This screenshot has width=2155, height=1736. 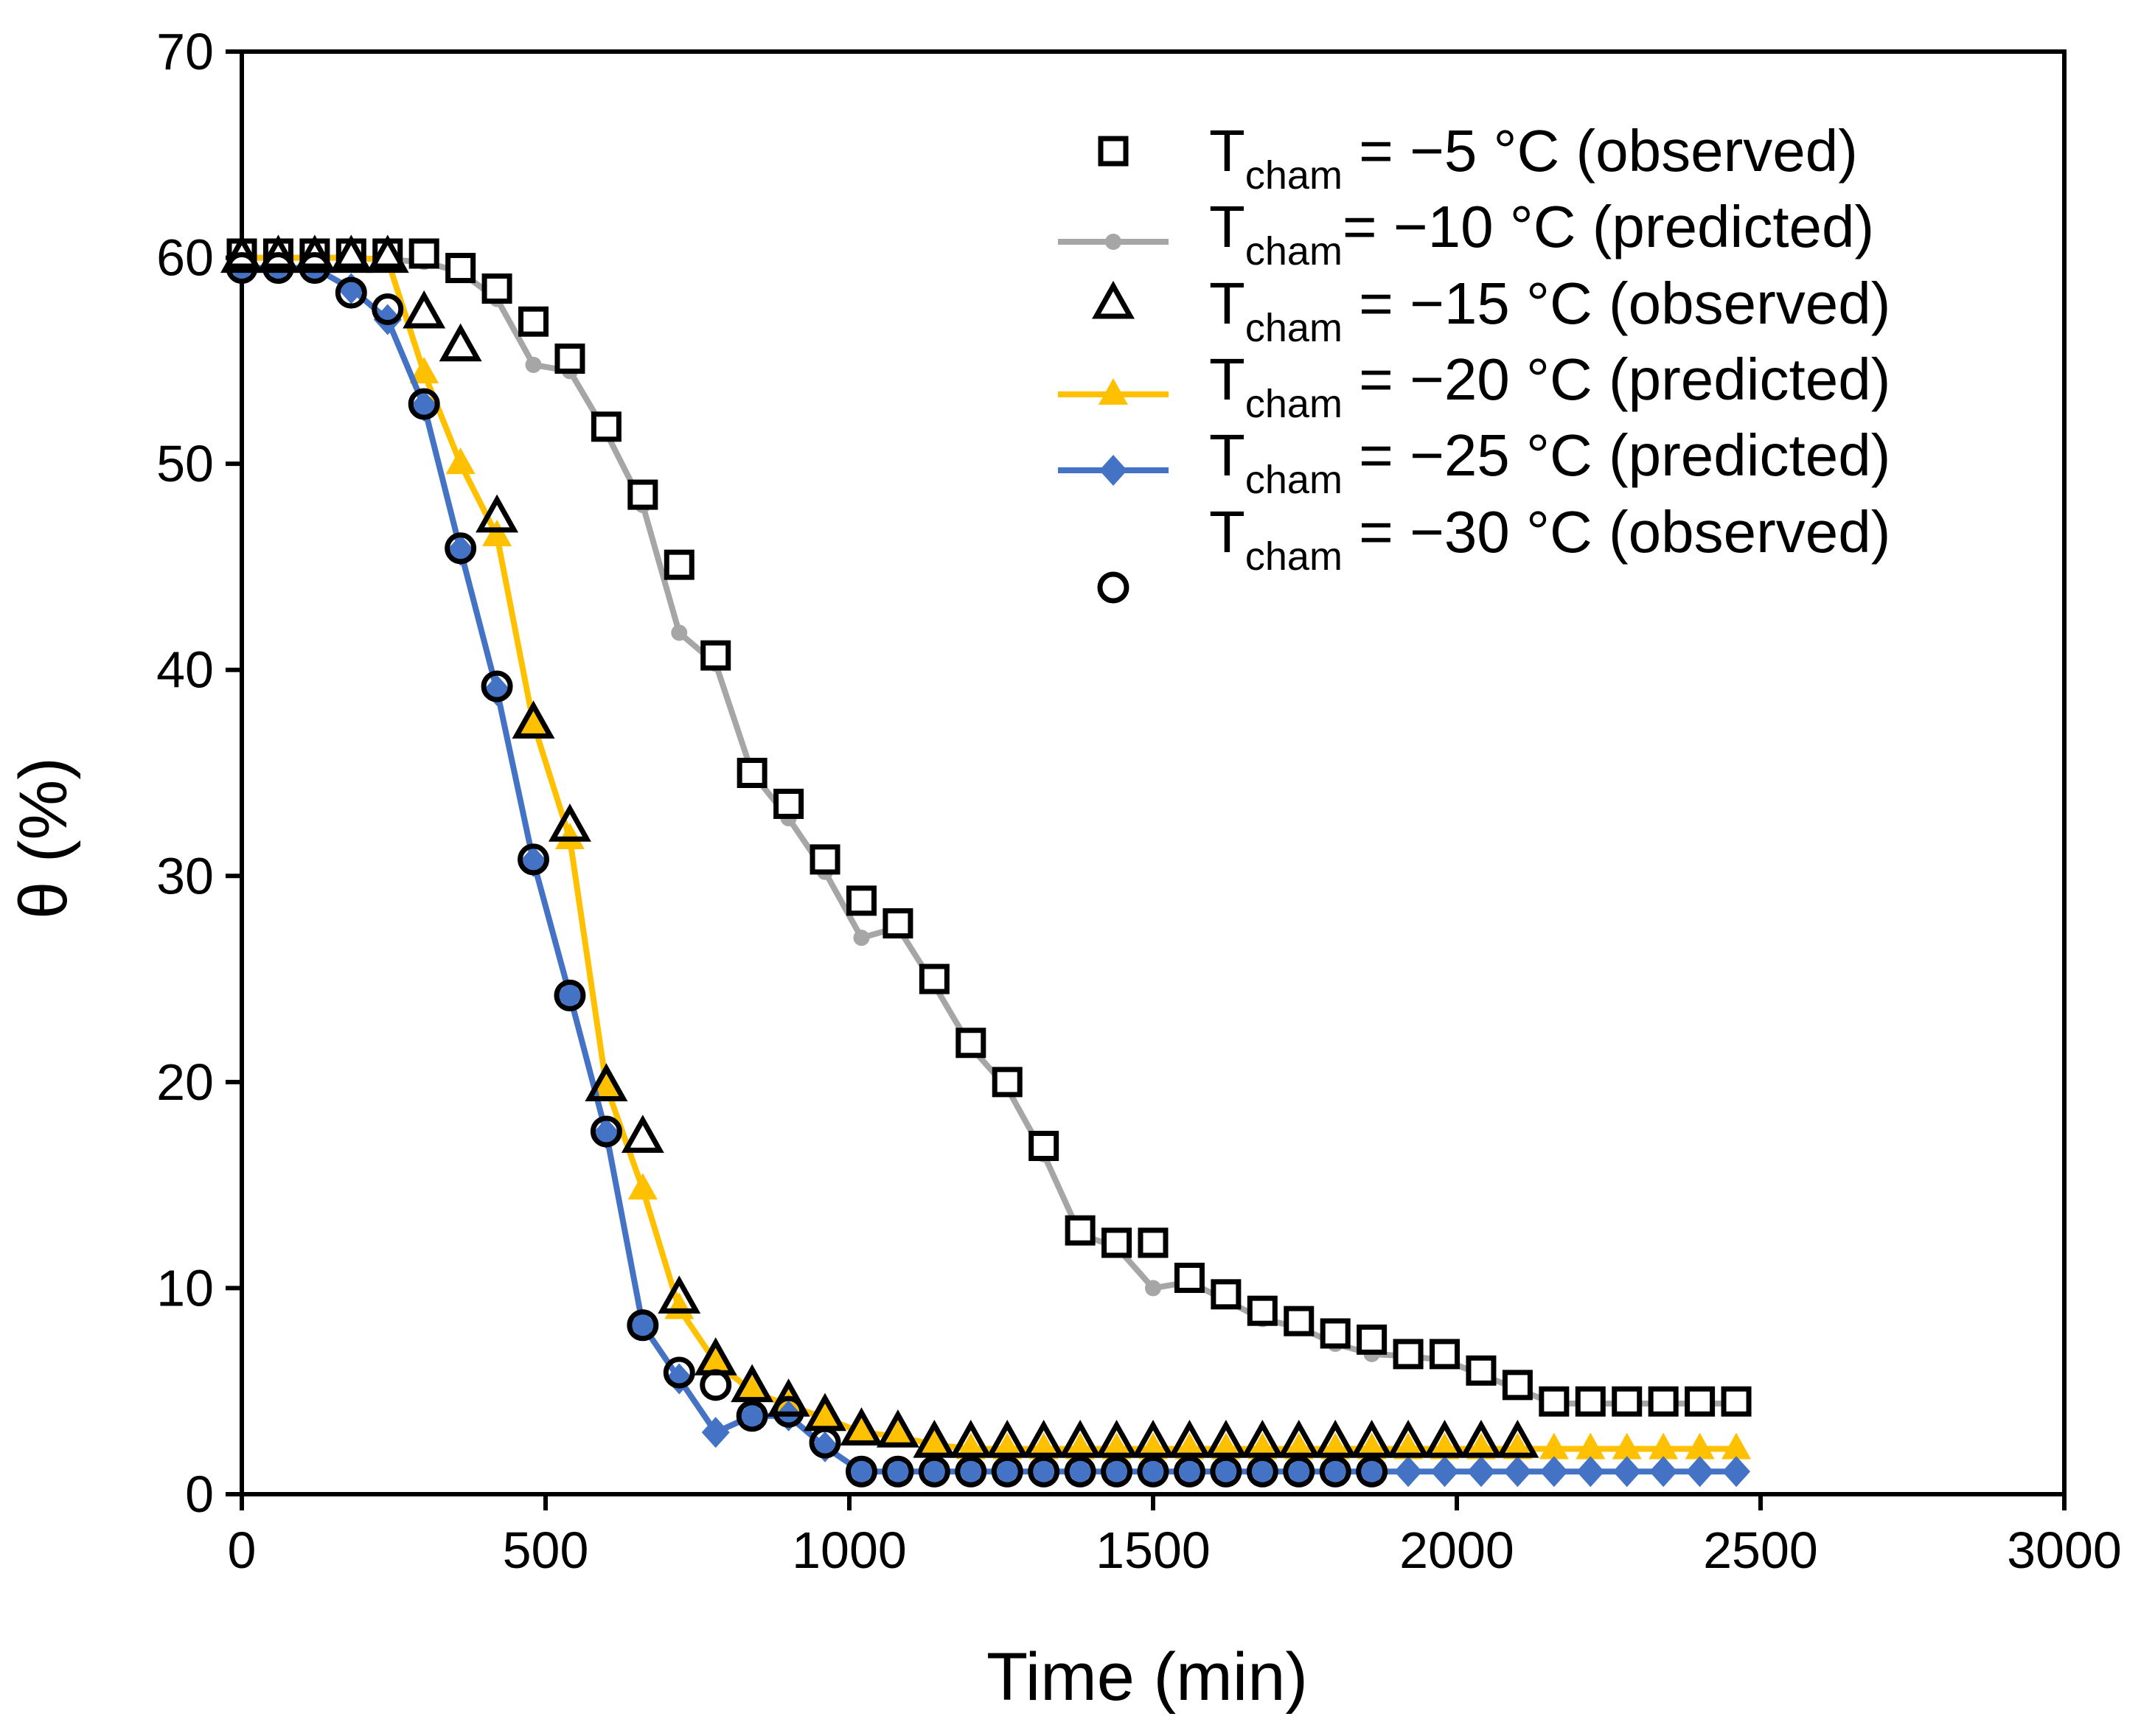 What do you see at coordinates (1147, 1677) in the screenshot?
I see `x-axis-title: Time (min)` at bounding box center [1147, 1677].